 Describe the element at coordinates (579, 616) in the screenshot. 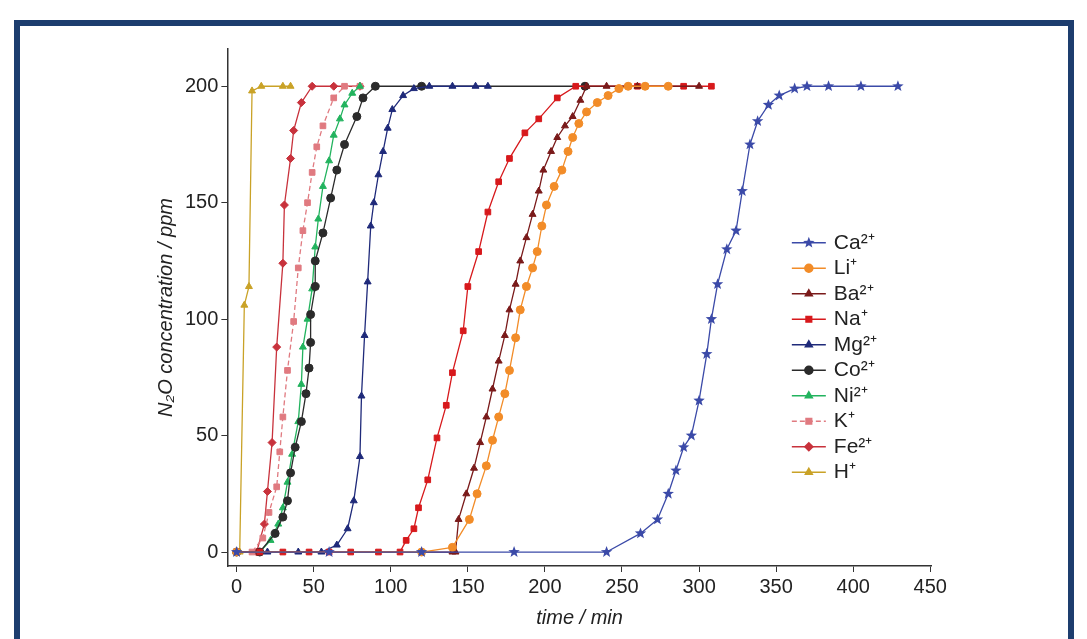

I see `x-axis-title: time / min` at that location.